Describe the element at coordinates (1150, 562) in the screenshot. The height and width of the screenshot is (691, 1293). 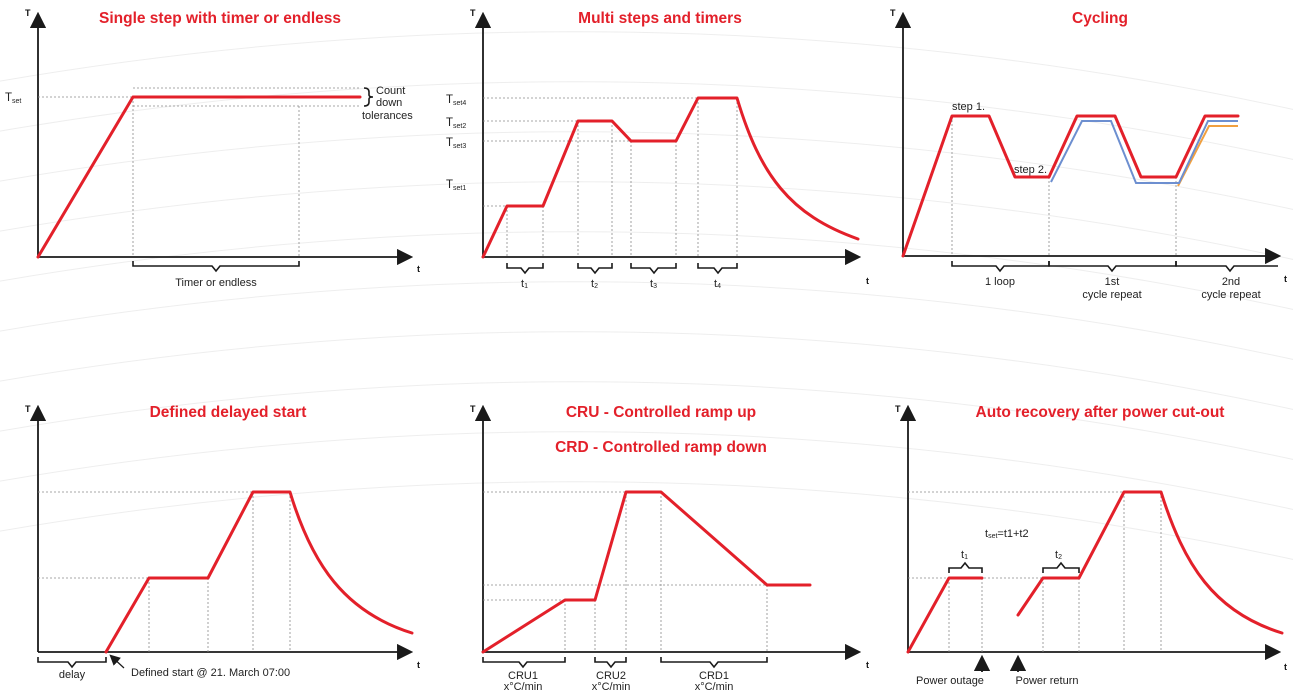
I see `temperature-curve-after` at that location.